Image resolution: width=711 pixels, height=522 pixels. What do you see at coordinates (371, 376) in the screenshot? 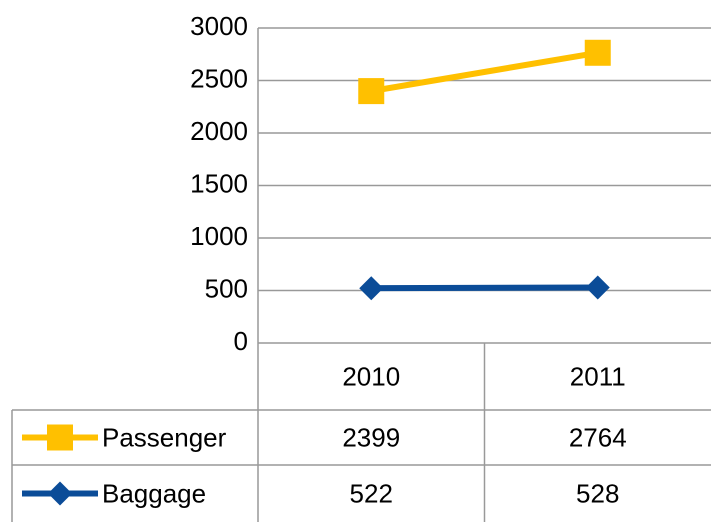
I see `x-tick-label: 2010` at bounding box center [371, 376].